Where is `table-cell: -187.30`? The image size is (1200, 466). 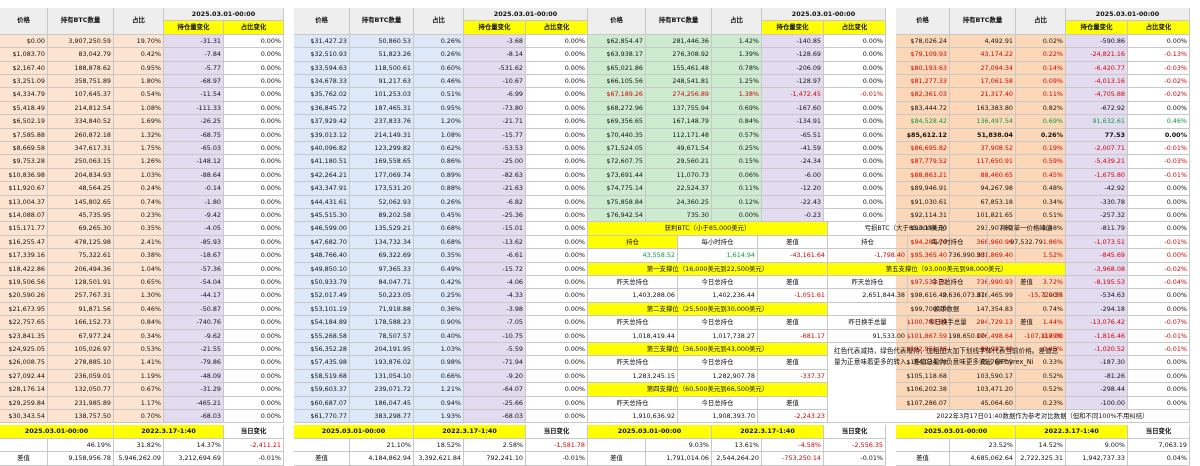 table-cell: -187.30 is located at coordinates (1097, 363).